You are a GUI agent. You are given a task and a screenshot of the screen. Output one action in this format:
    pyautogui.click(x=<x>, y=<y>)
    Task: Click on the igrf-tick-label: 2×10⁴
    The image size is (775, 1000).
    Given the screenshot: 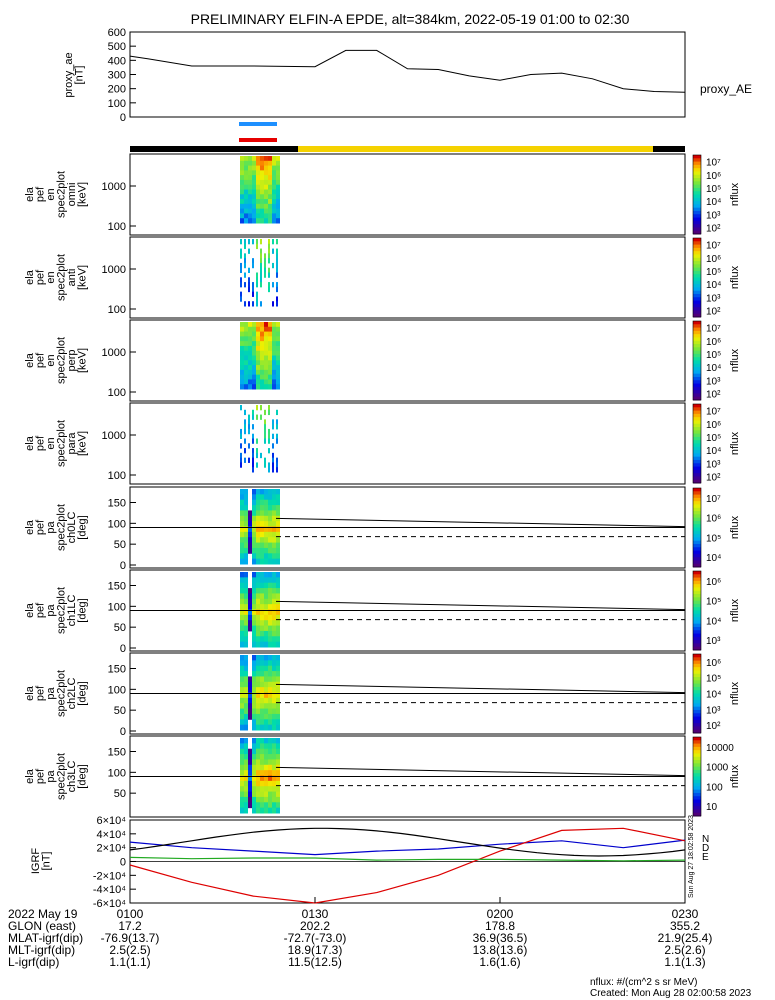 What is the action you would take?
    pyautogui.click(x=111, y=849)
    